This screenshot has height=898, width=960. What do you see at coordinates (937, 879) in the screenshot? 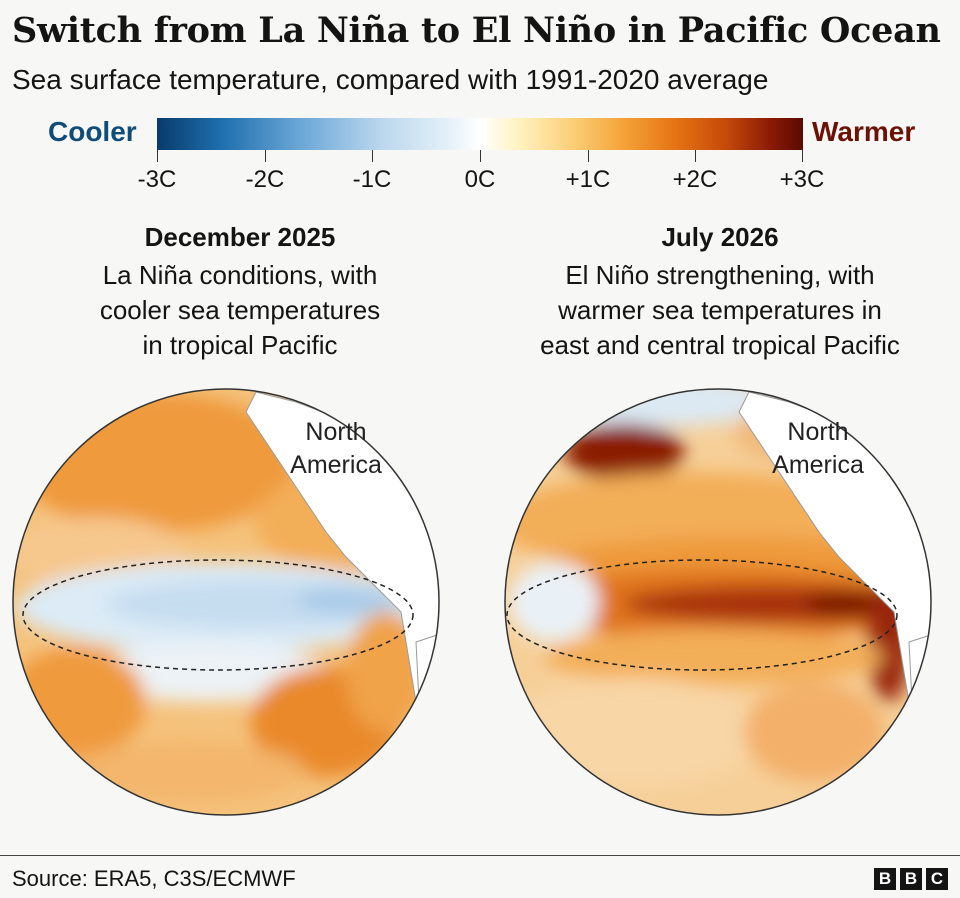
I see `logo-block: C` at bounding box center [937, 879].